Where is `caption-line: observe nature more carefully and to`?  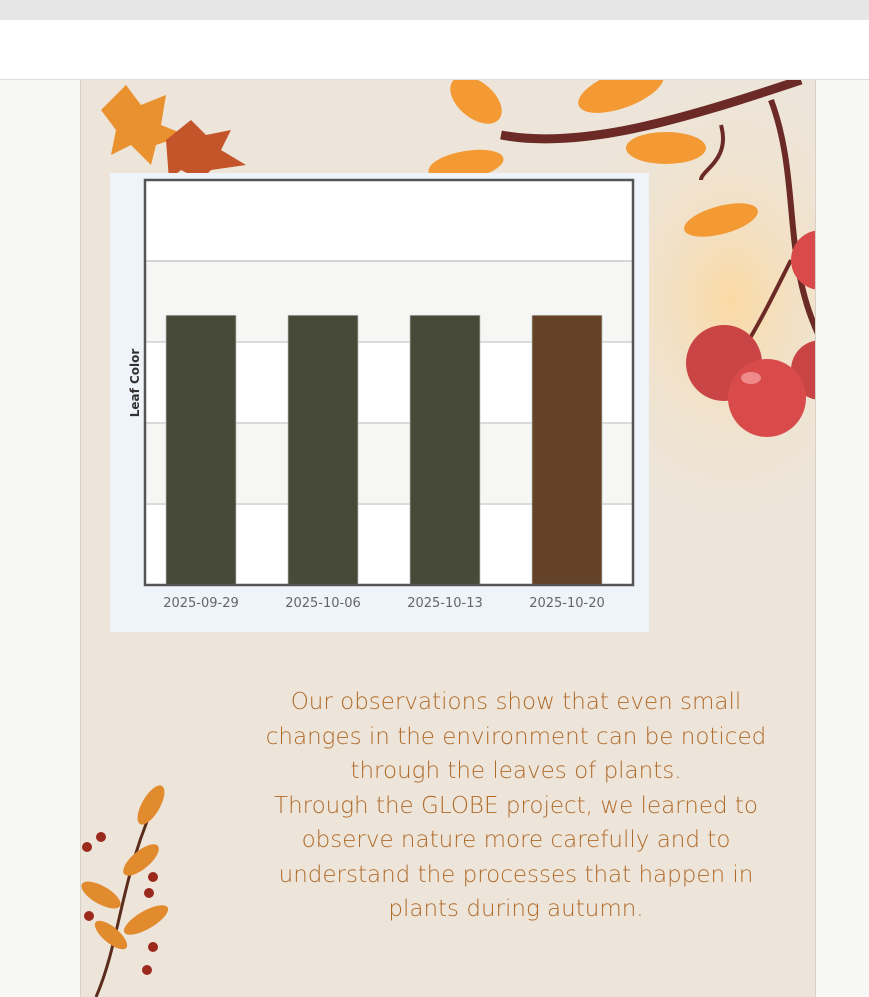 caption-line: observe nature more carefully and to is located at coordinates (516, 840).